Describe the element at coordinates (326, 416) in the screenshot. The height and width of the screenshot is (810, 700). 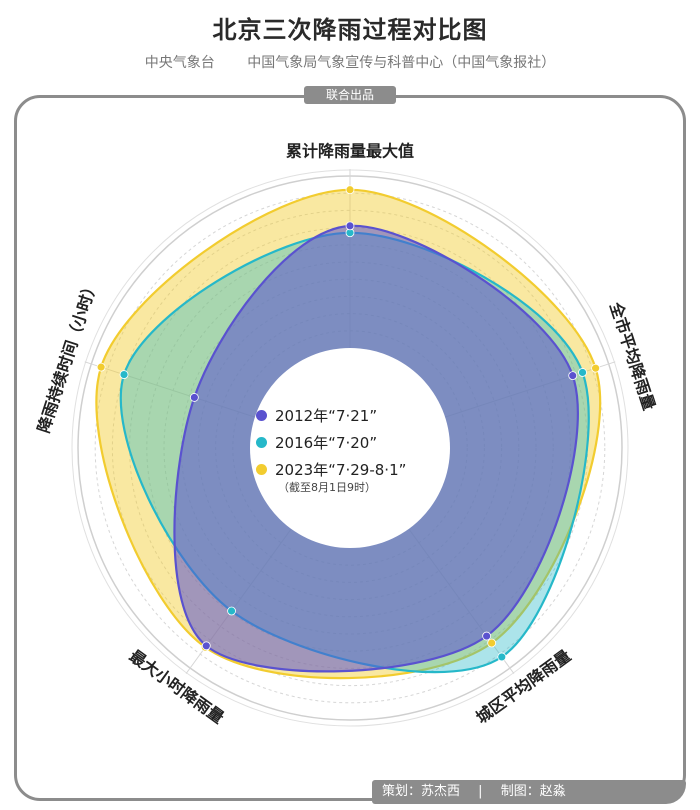
I see `legend-label-2012: 2012年“7·21”` at that location.